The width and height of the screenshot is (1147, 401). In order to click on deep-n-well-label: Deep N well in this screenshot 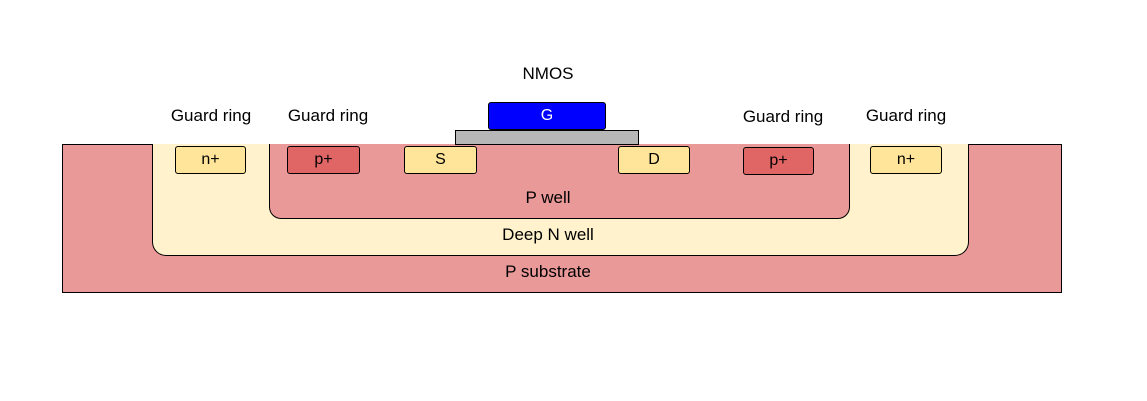, I will do `click(548, 234)`.